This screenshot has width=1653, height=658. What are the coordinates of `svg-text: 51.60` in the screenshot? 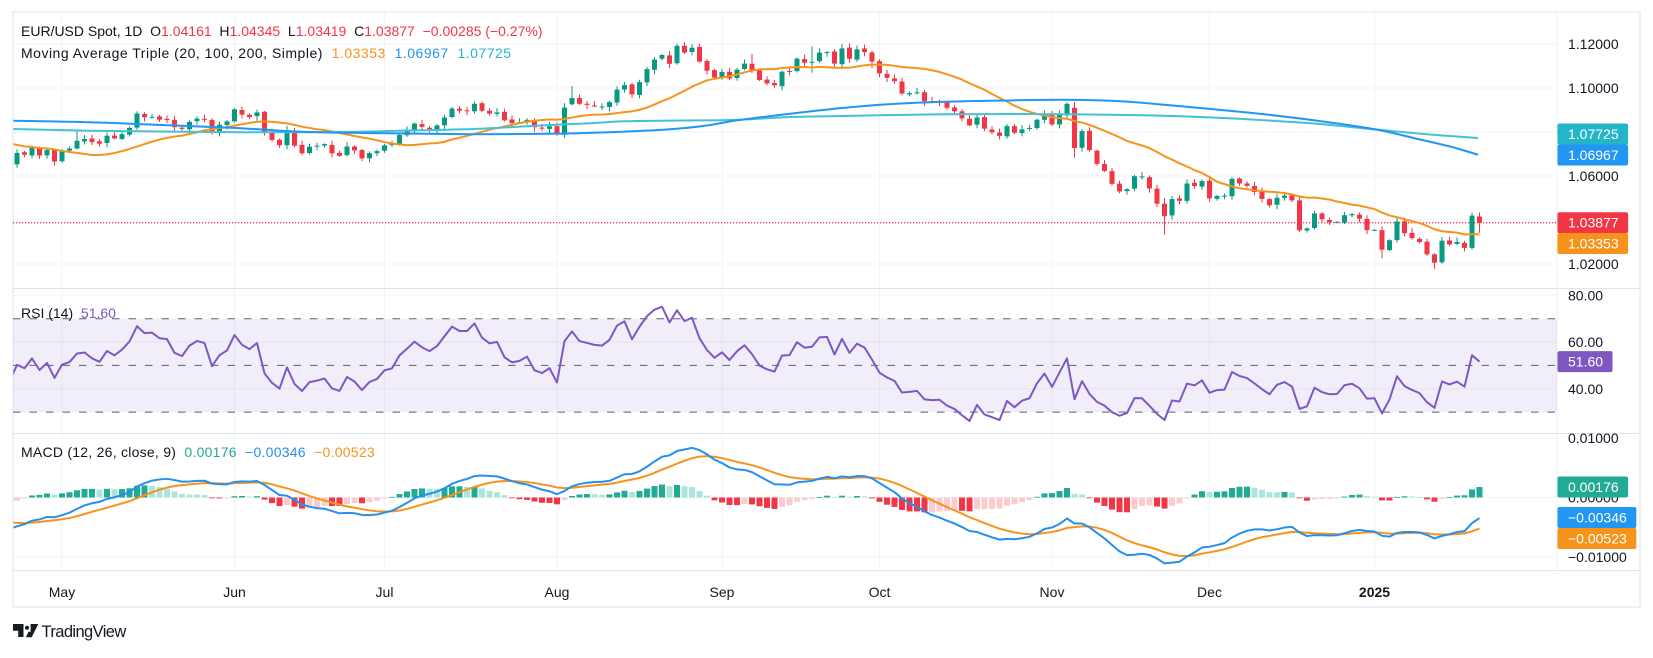 It's located at (1585, 362).